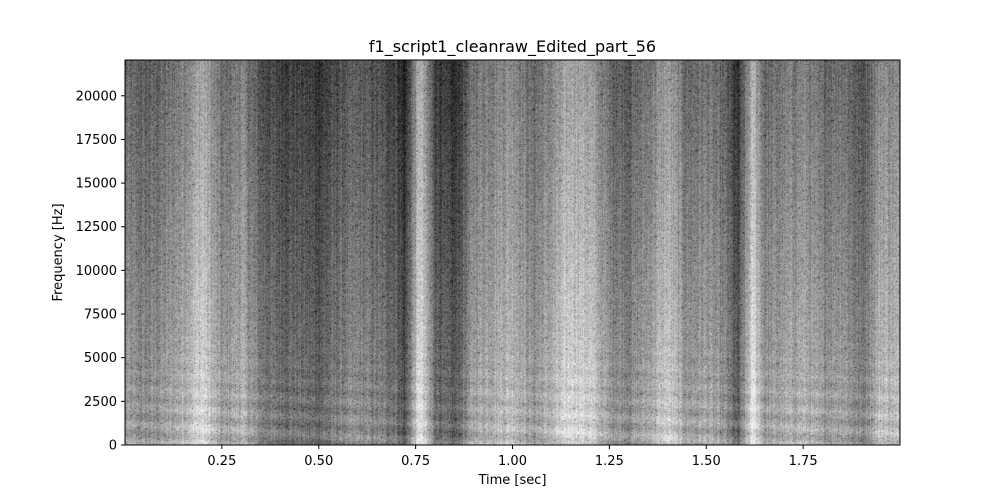 The height and width of the screenshot is (500, 1000). I want to click on x-axis: 0.25 0.50 0.75 1.00 1.25 1.50 1.75, so click(512, 457).